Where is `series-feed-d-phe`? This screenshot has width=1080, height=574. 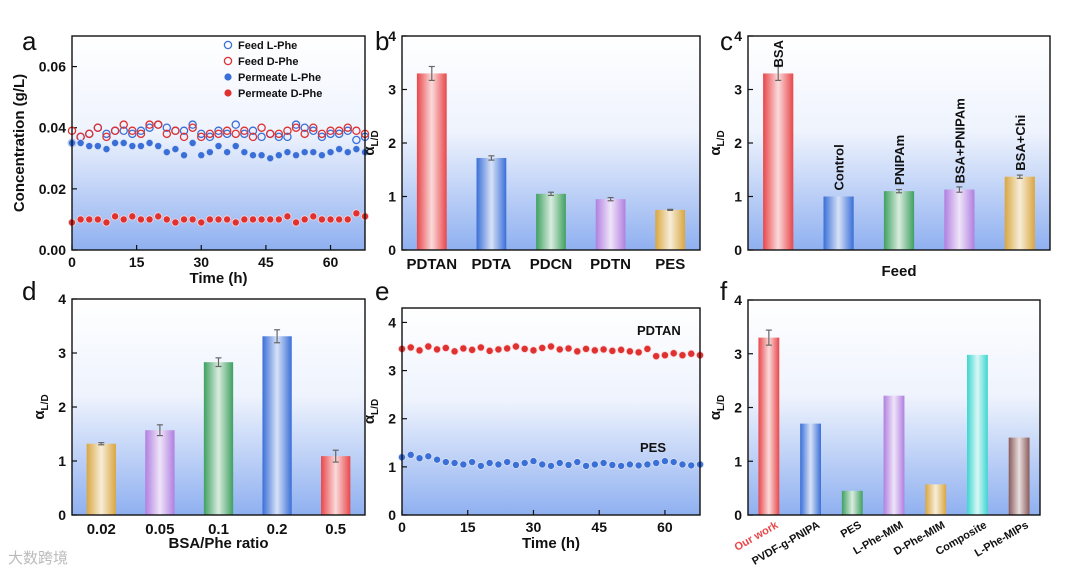
series-feed-d-phe is located at coordinates (218, 131).